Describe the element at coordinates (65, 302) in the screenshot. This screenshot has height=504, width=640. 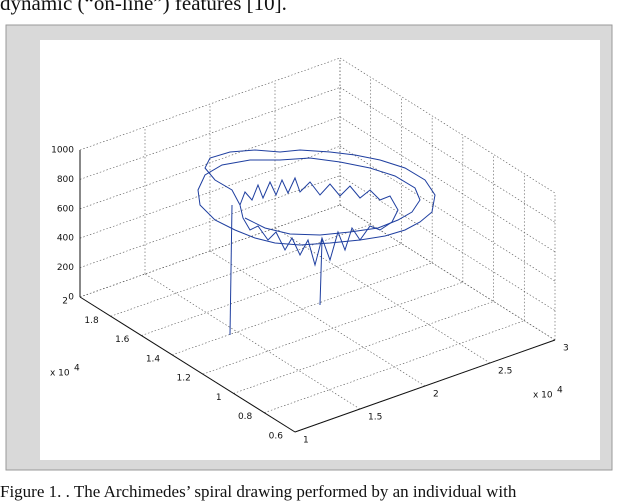
I see `y-tick-label: 2` at that location.